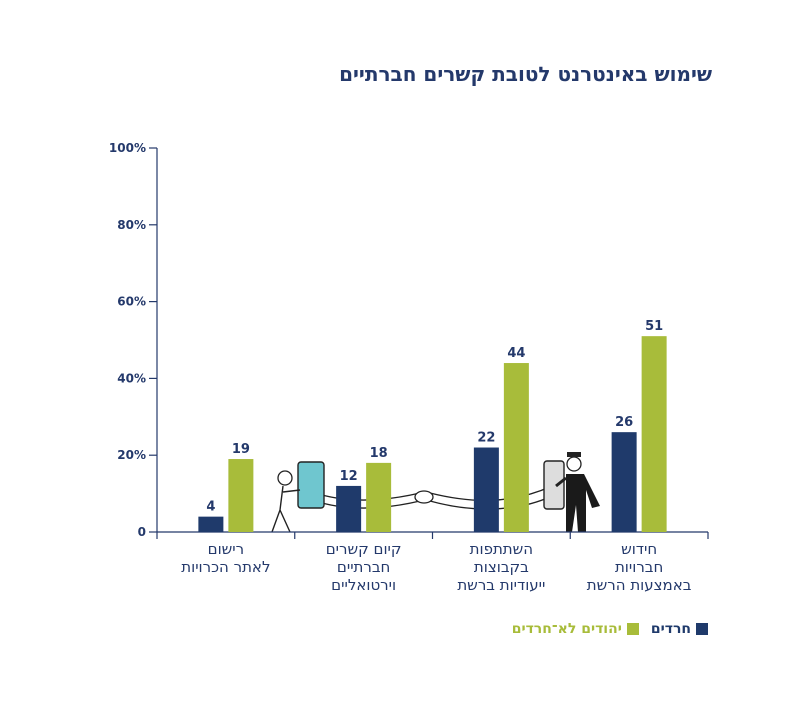 Image resolution: width=800 pixels, height=707 pixels. I want to click on legend-label-nonharedi: יהודים לא־חרדים, so click(566, 629).